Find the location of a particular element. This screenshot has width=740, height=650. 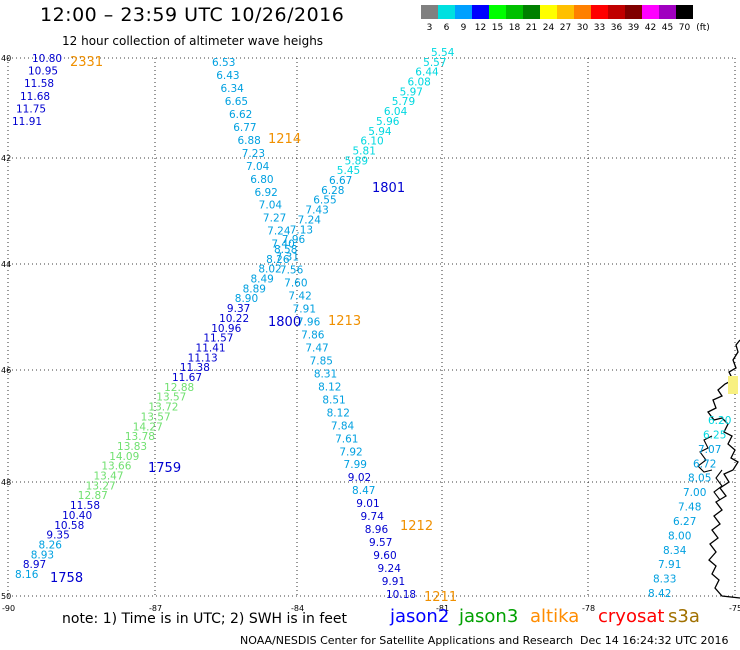

wave-height-value: 13.78 is located at coordinates (140, 437).